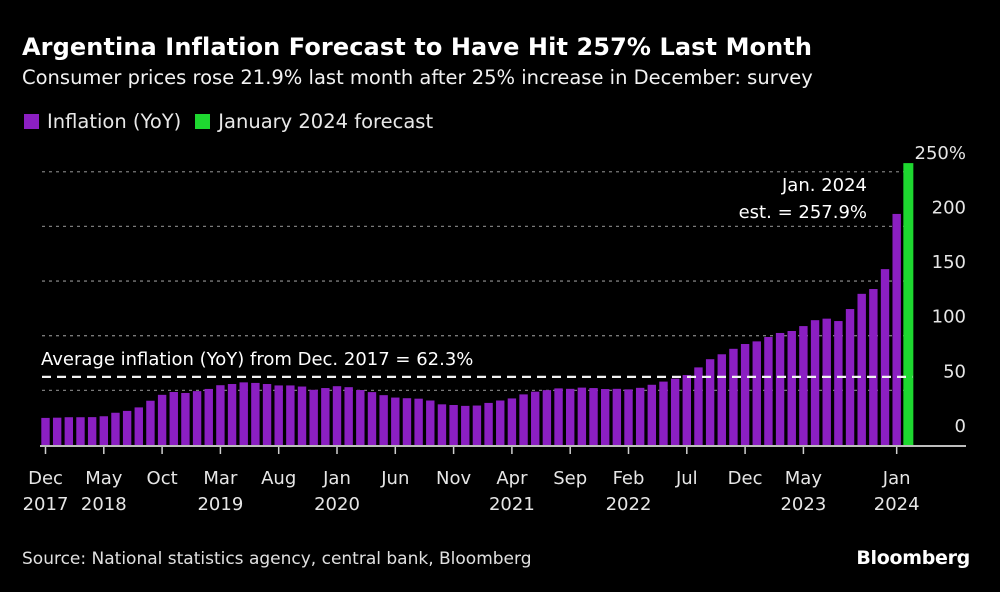 This screenshot has width=1000, height=592. What do you see at coordinates (203, 121) in the screenshot?
I see `legend-swatch-forecast` at bounding box center [203, 121].